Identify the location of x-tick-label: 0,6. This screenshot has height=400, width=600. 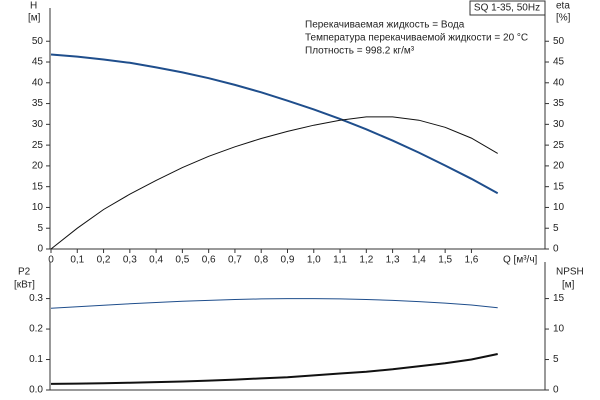
(209, 260).